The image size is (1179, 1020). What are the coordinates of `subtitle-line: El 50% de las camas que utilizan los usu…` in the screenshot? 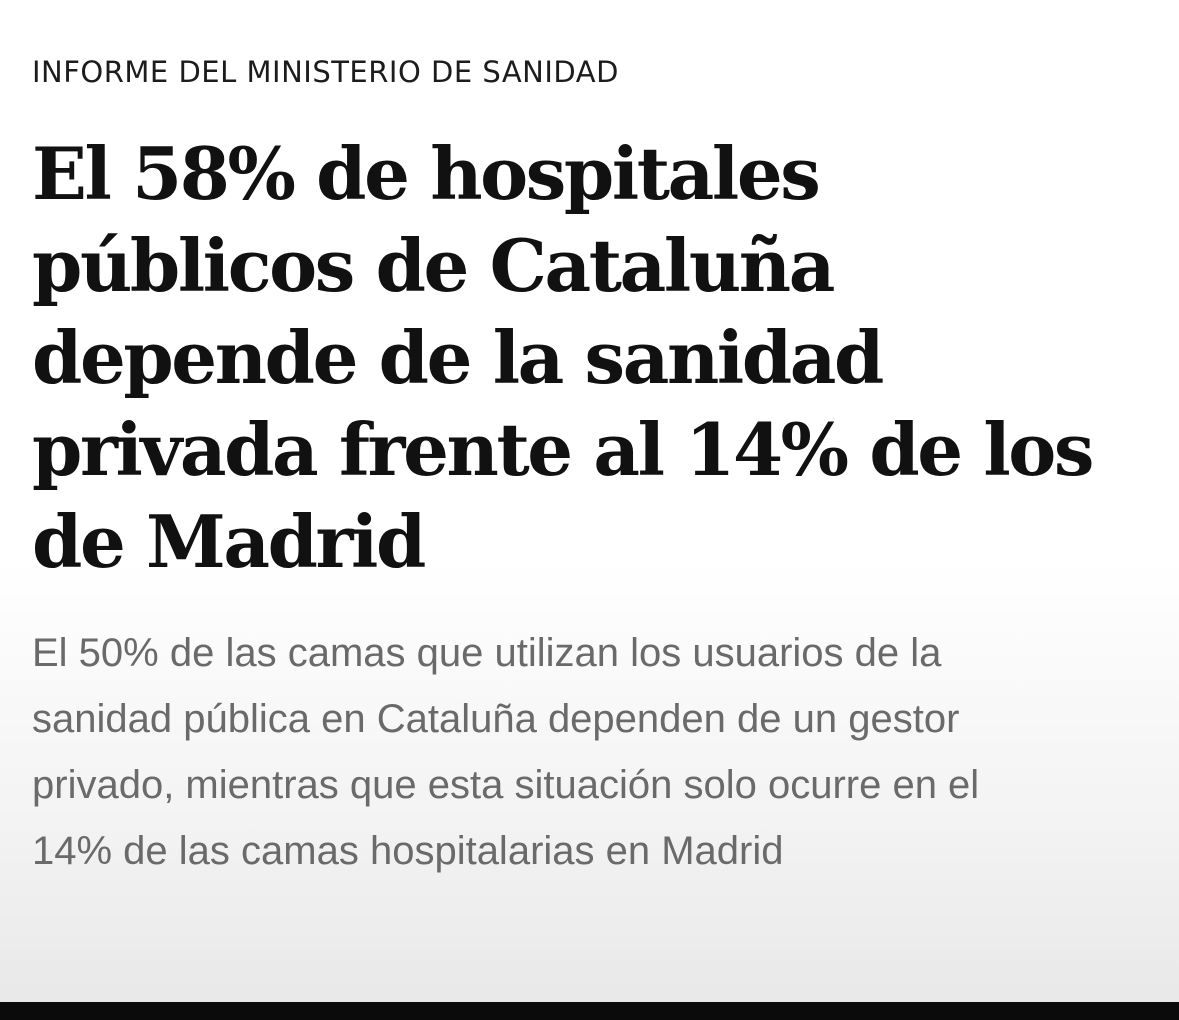 It's located at (487, 653).